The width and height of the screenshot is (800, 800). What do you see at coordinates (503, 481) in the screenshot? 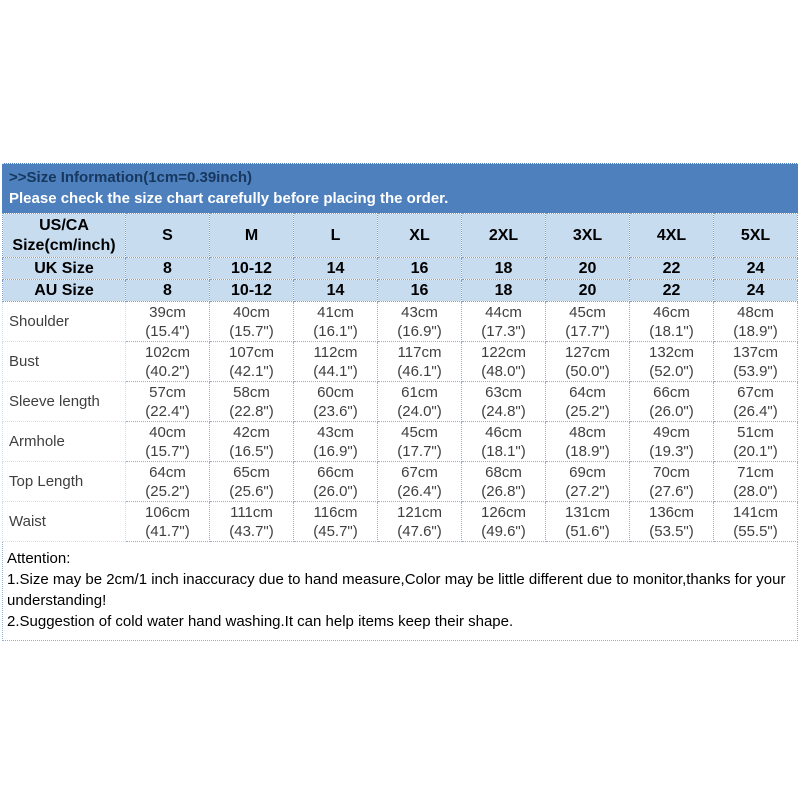
I see `size-cell: 68cm (26.8")` at bounding box center [503, 481].